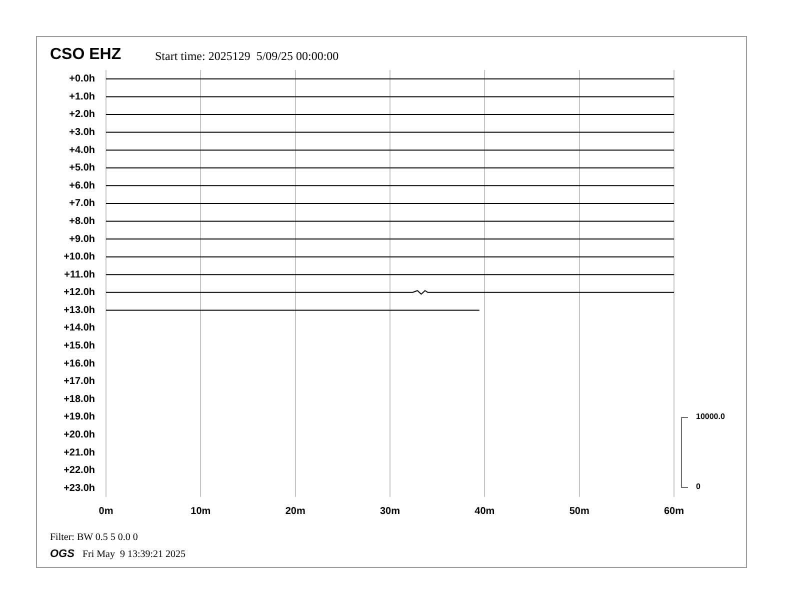 The image size is (792, 612). Describe the element at coordinates (82, 168) in the screenshot. I see `y-tick-label: +5.0h` at that location.